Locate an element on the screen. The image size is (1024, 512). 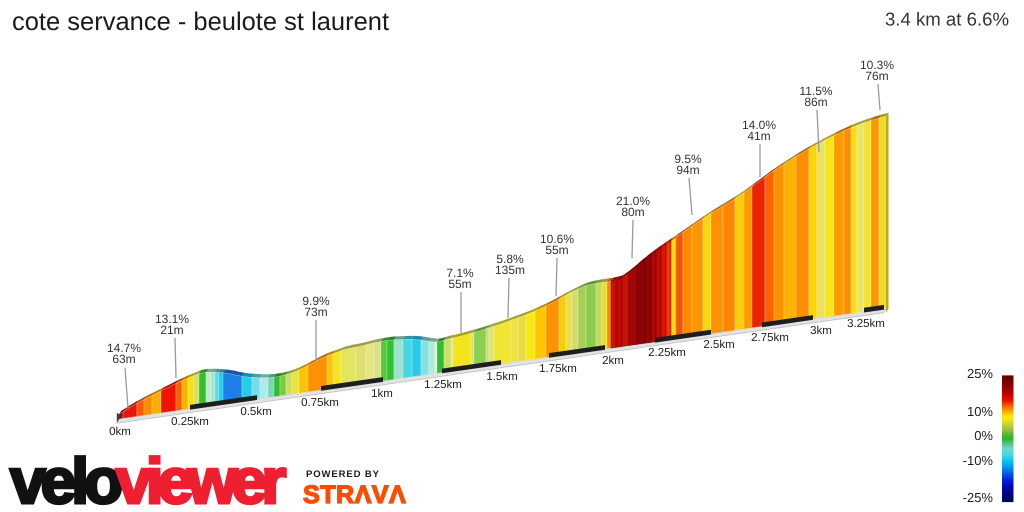
svg-text: 0km is located at coordinates (120, 432).